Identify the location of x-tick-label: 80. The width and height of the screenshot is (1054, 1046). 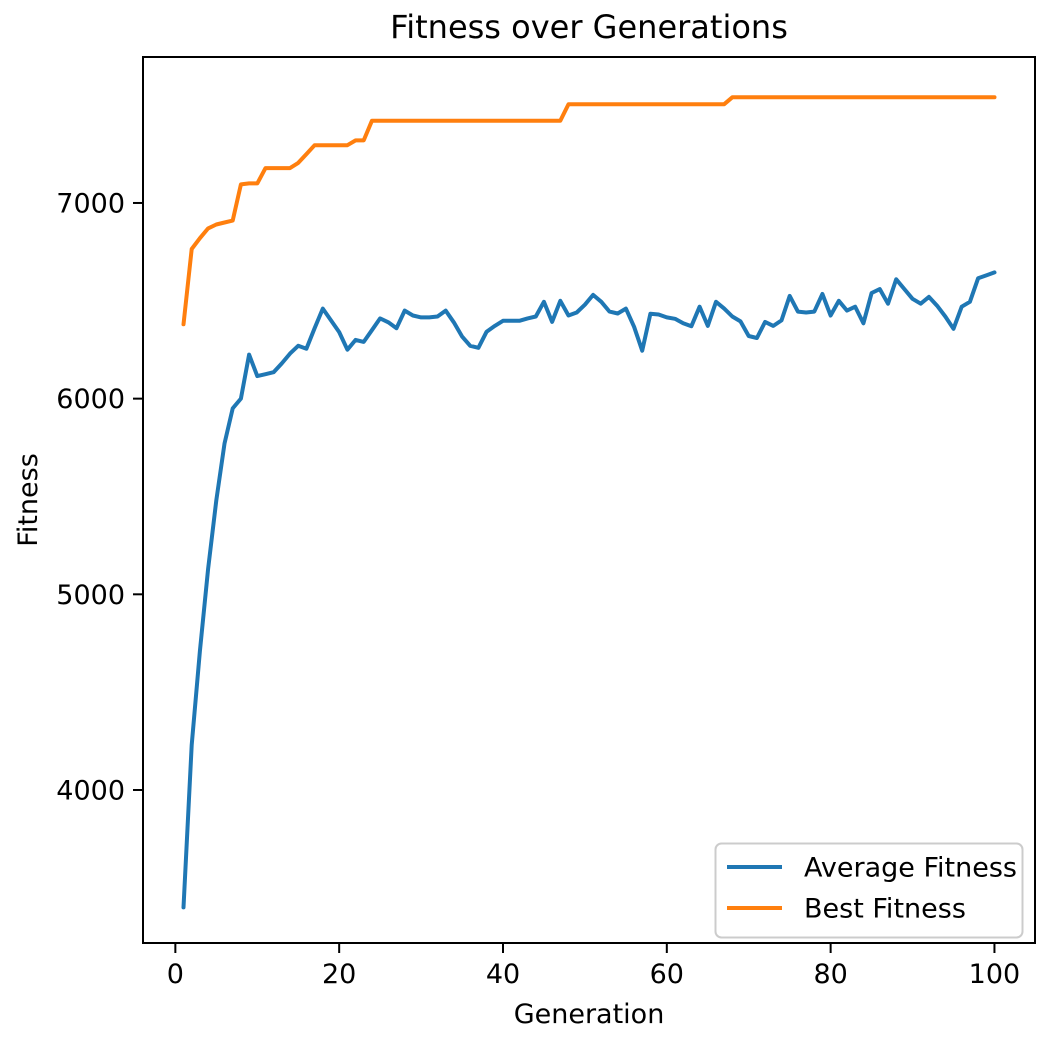
(830, 974).